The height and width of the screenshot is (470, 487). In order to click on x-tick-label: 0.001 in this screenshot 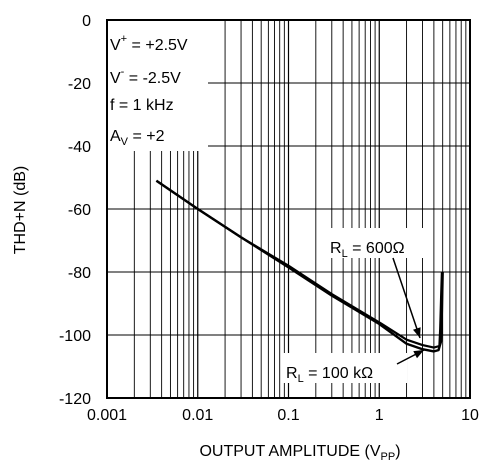, I will do `click(107, 415)`.